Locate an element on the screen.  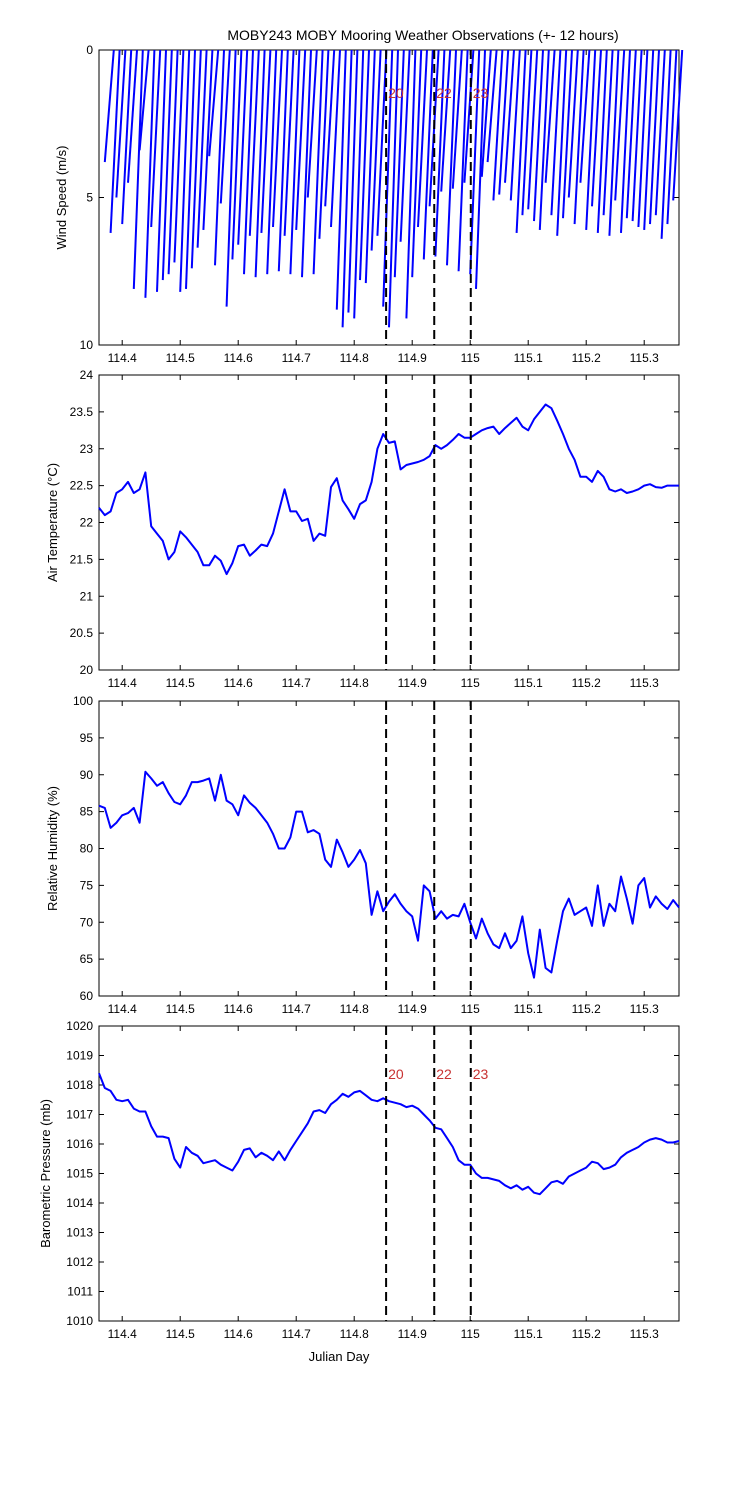
y-tick-label: 1020 is located at coordinates (79, 1026).